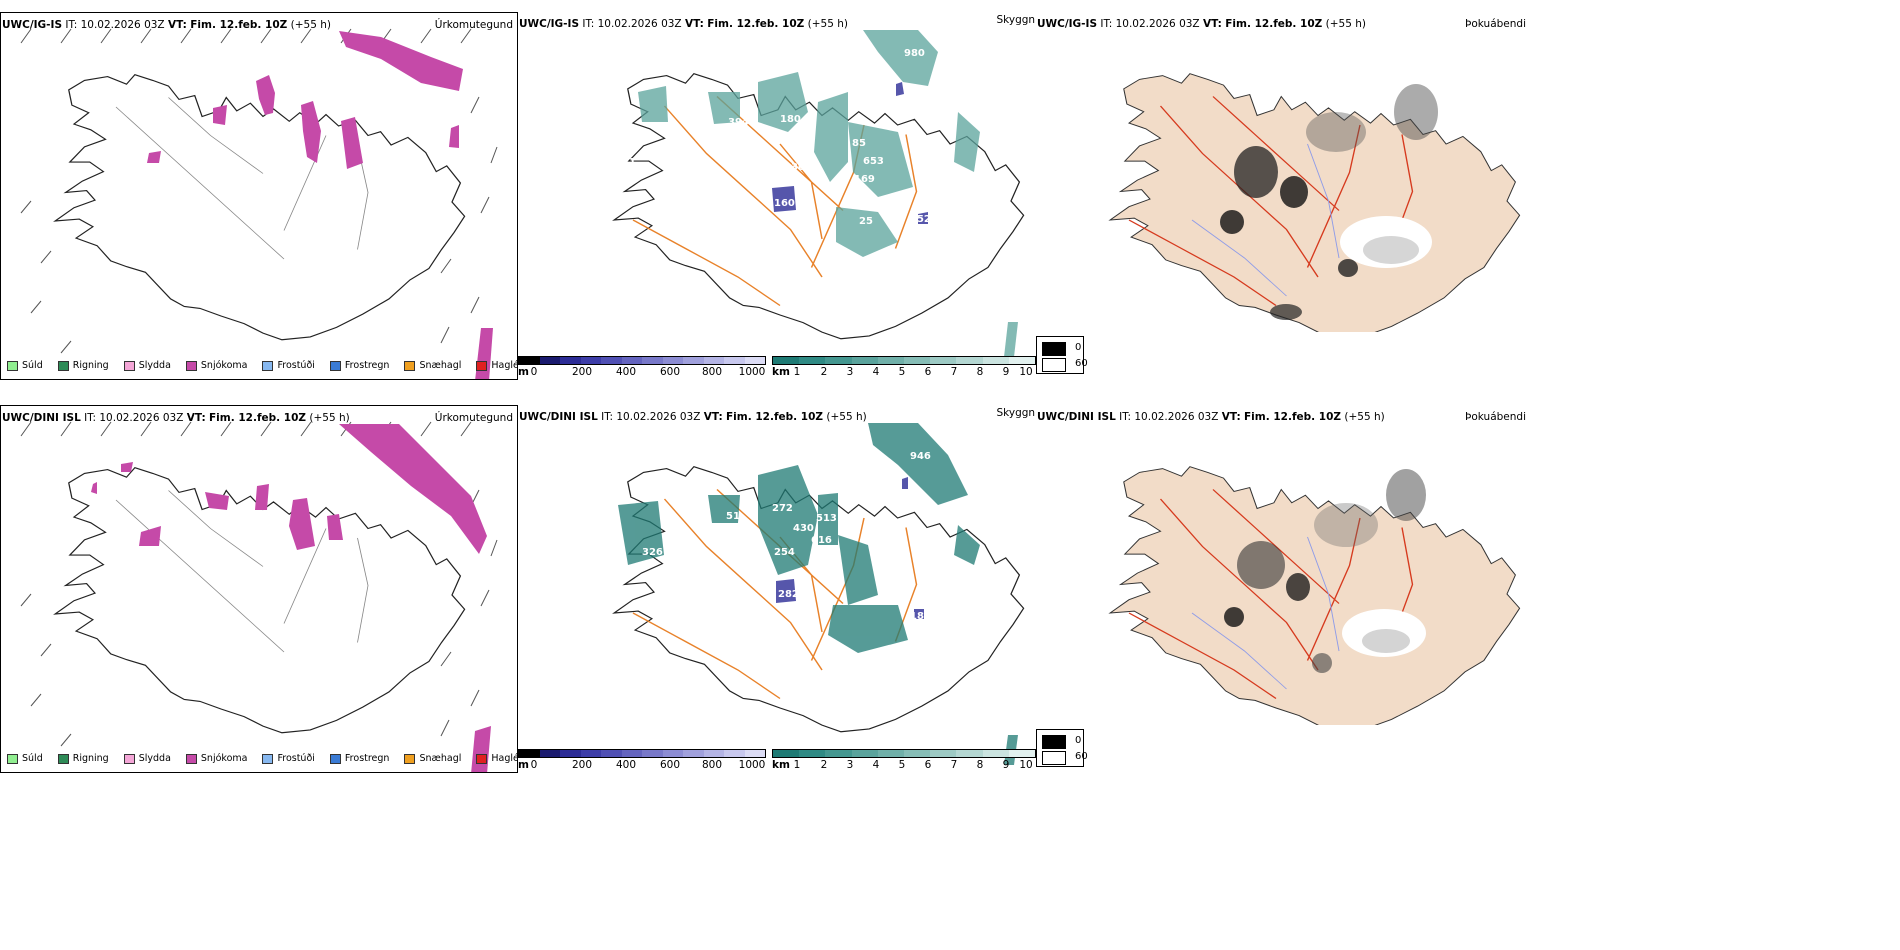  I want to click on vis-tick: 5, so click(902, 765).